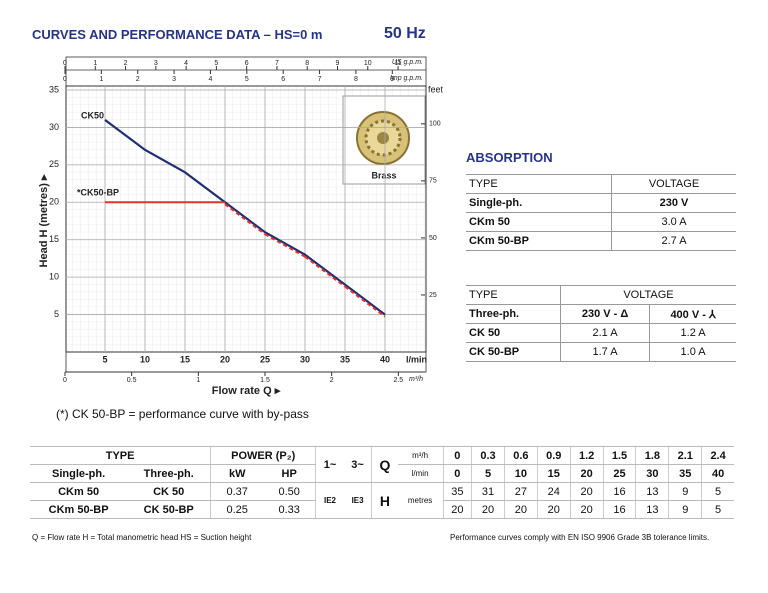 This screenshot has height=593, width=768. What do you see at coordinates (104, 359) in the screenshot?
I see `x-tick-label: 5` at bounding box center [104, 359].